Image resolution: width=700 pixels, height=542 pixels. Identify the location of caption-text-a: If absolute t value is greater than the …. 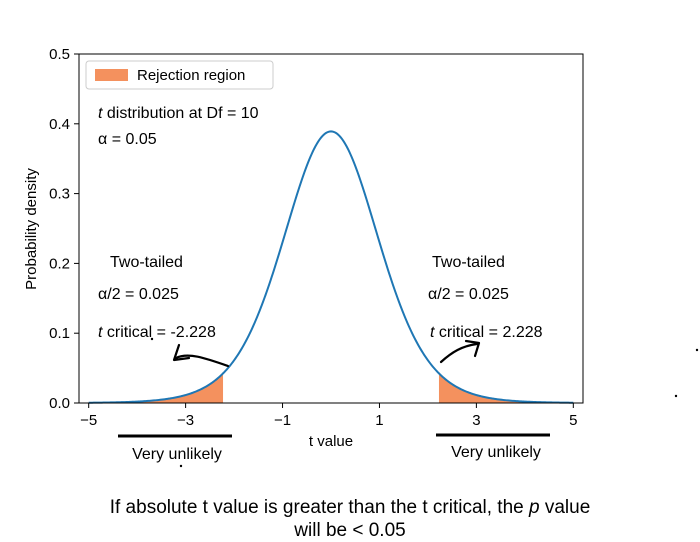
(319, 507).